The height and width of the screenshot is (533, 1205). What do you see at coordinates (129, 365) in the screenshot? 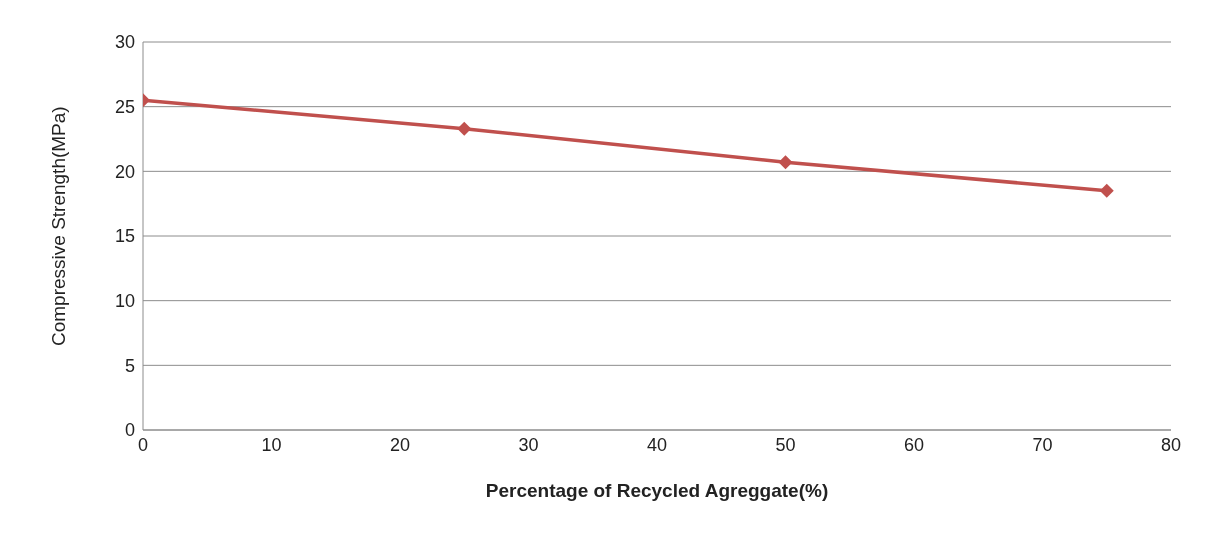
I see `y-tick-label: 5` at bounding box center [129, 365].